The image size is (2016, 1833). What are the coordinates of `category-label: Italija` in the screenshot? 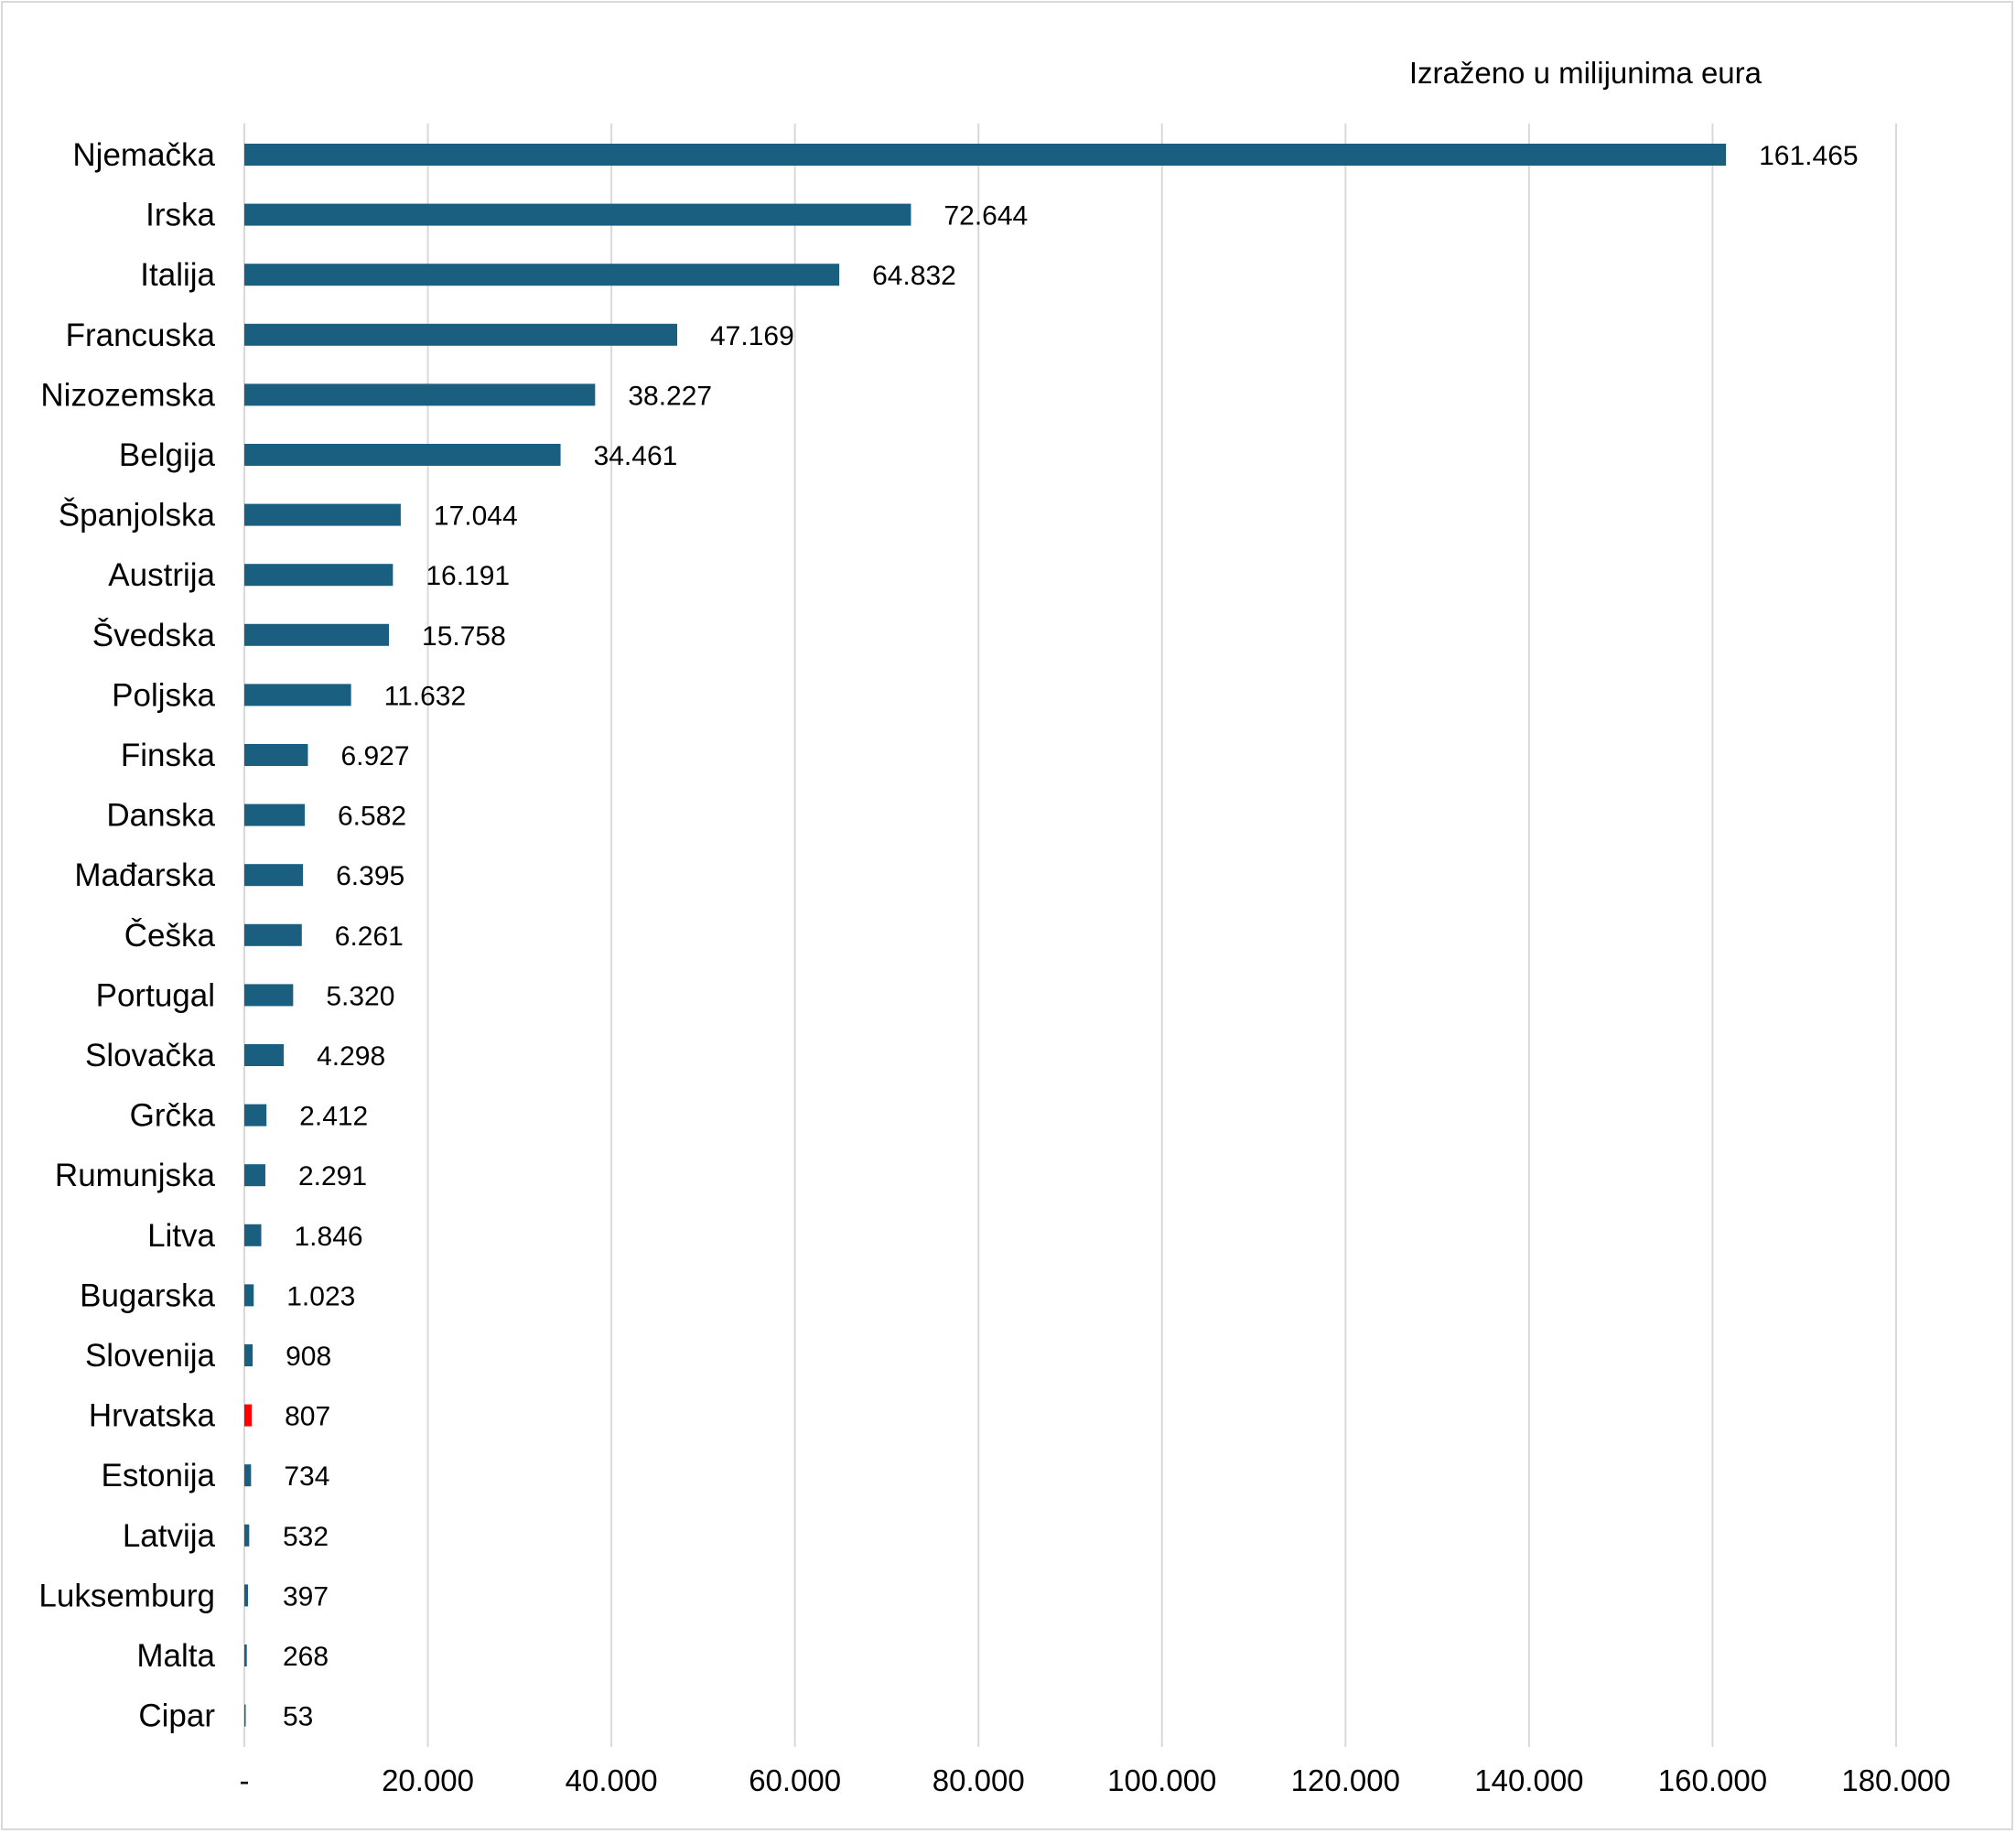 It's located at (177, 275).